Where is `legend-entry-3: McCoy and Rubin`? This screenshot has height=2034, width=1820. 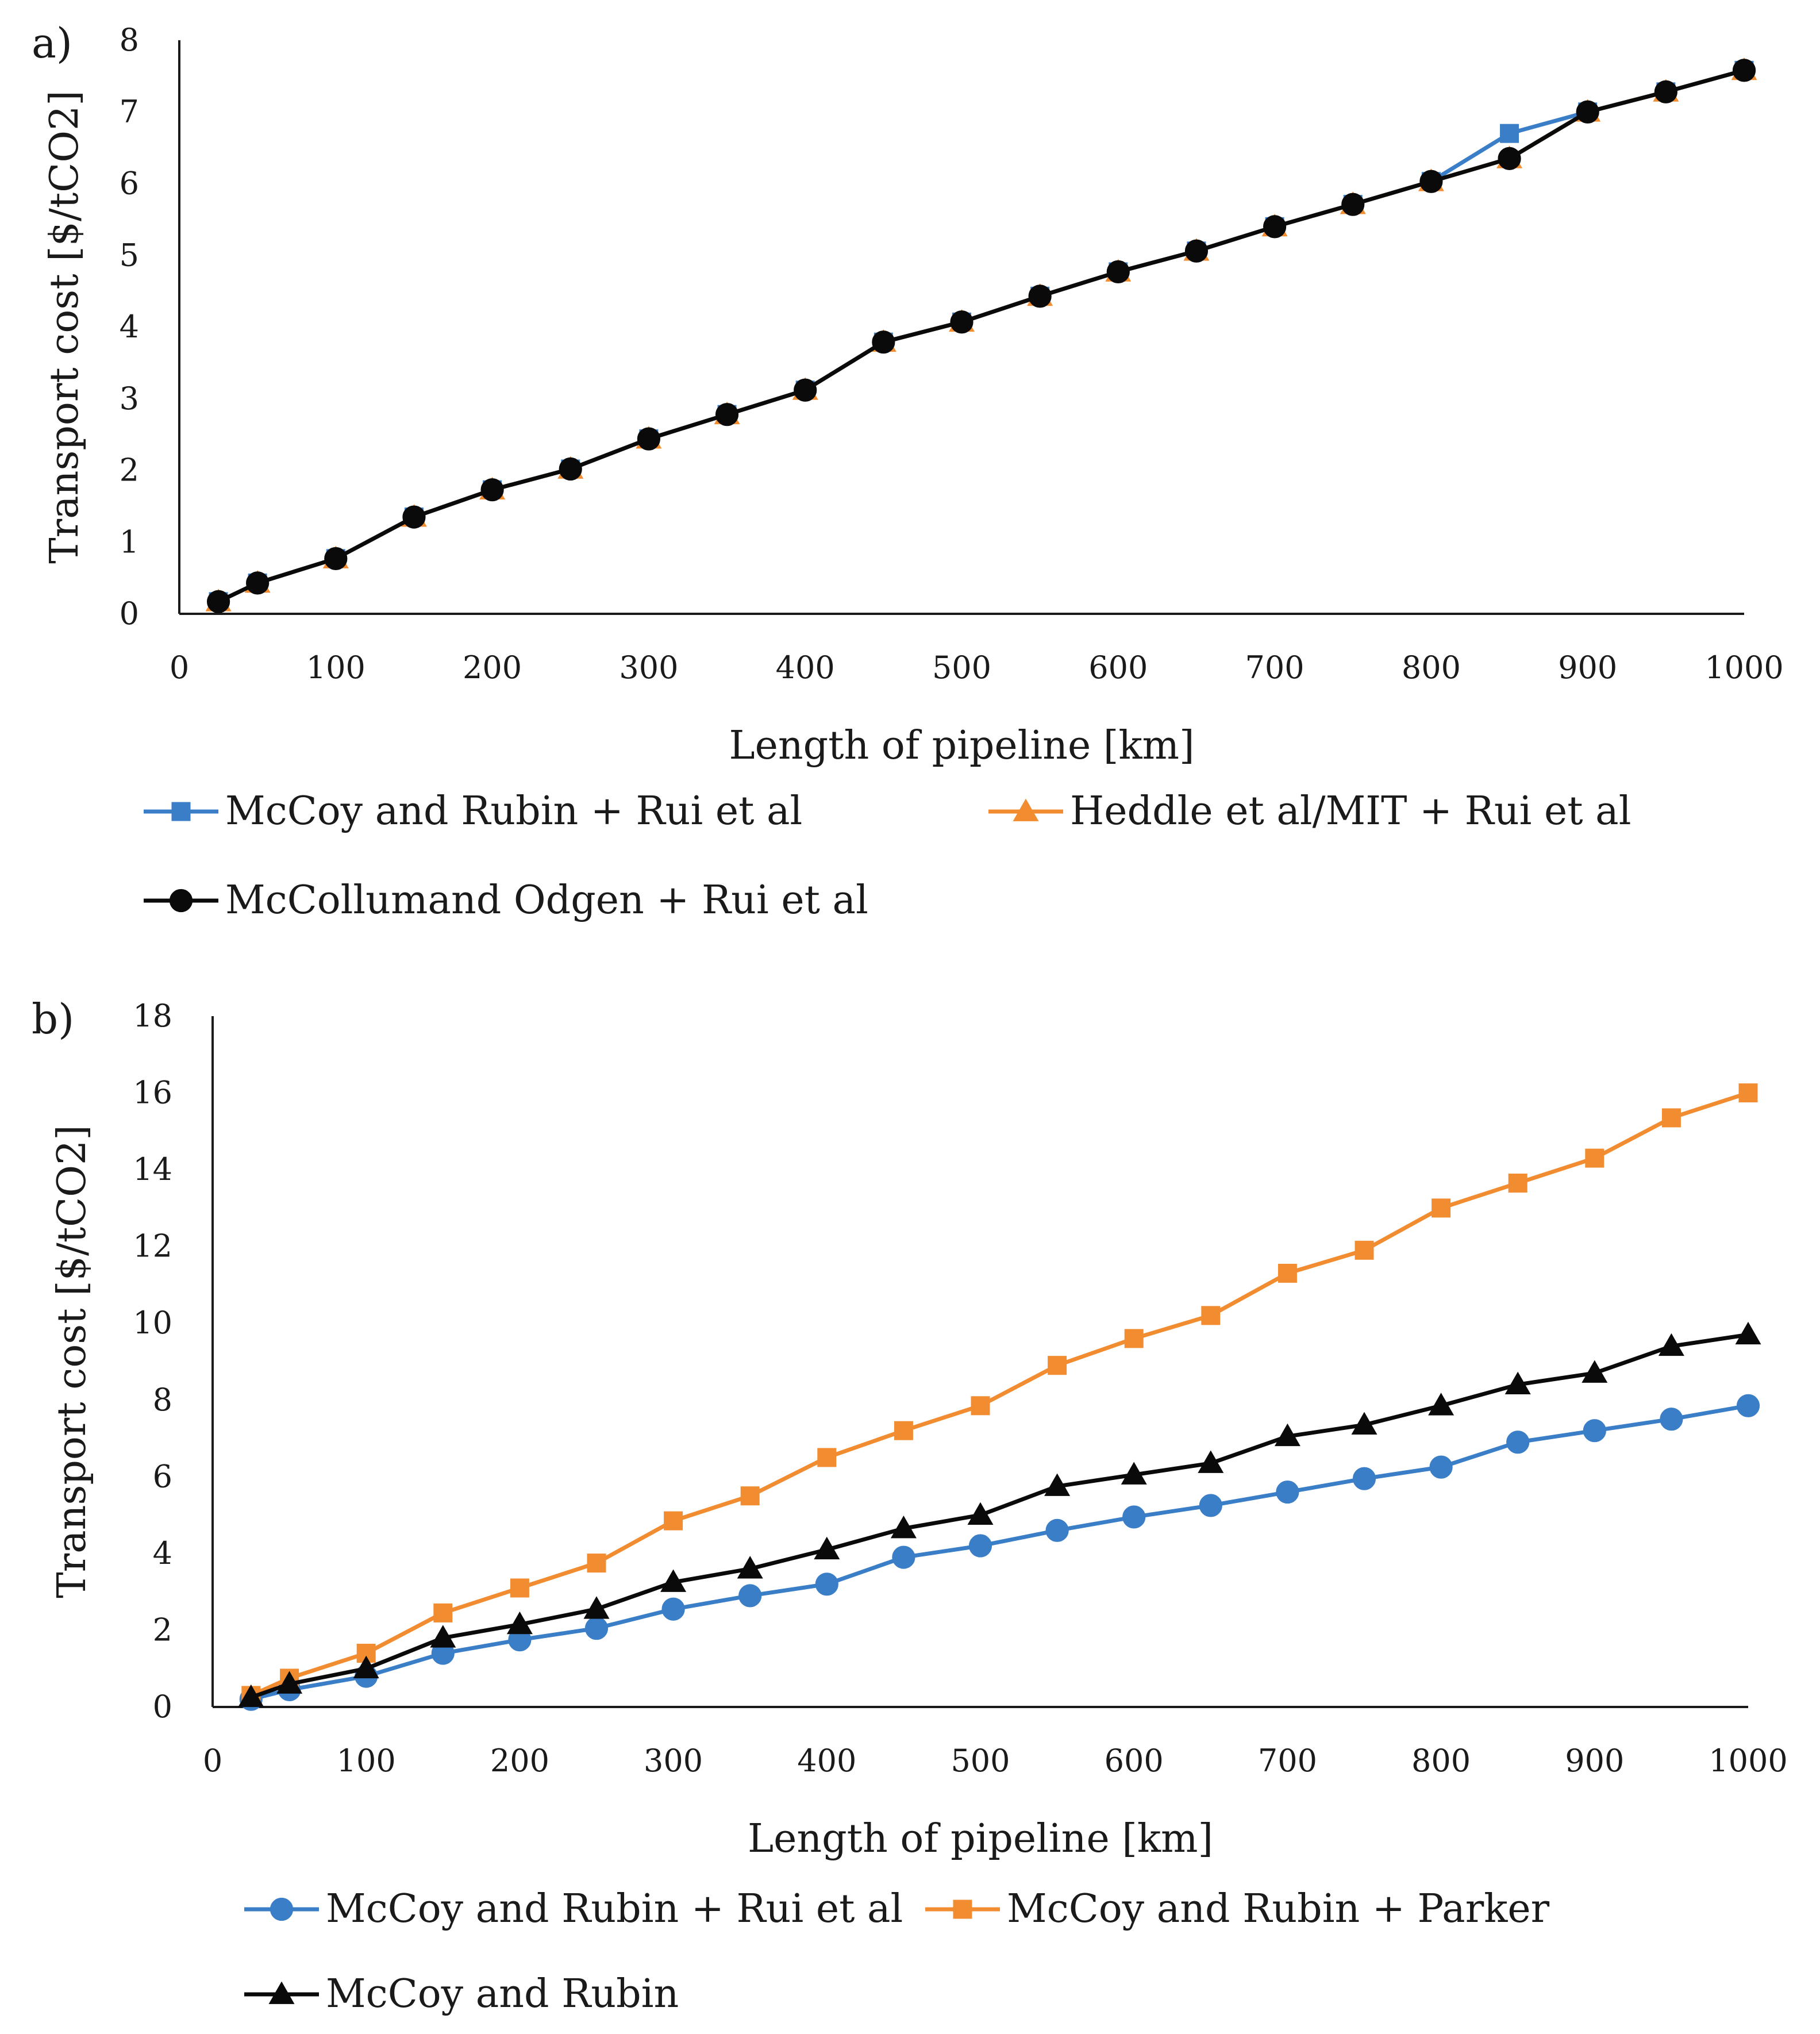 legend-entry-3: McCoy and Rubin is located at coordinates (462, 1994).